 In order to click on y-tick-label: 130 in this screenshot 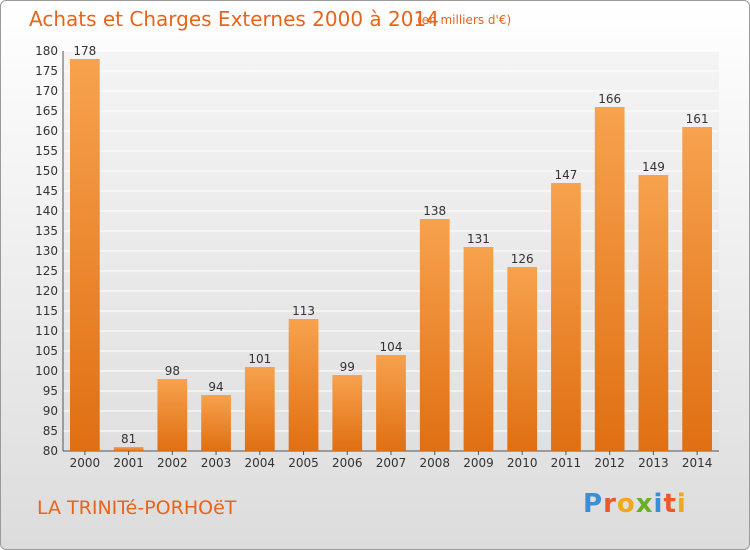, I will do `click(46, 251)`.